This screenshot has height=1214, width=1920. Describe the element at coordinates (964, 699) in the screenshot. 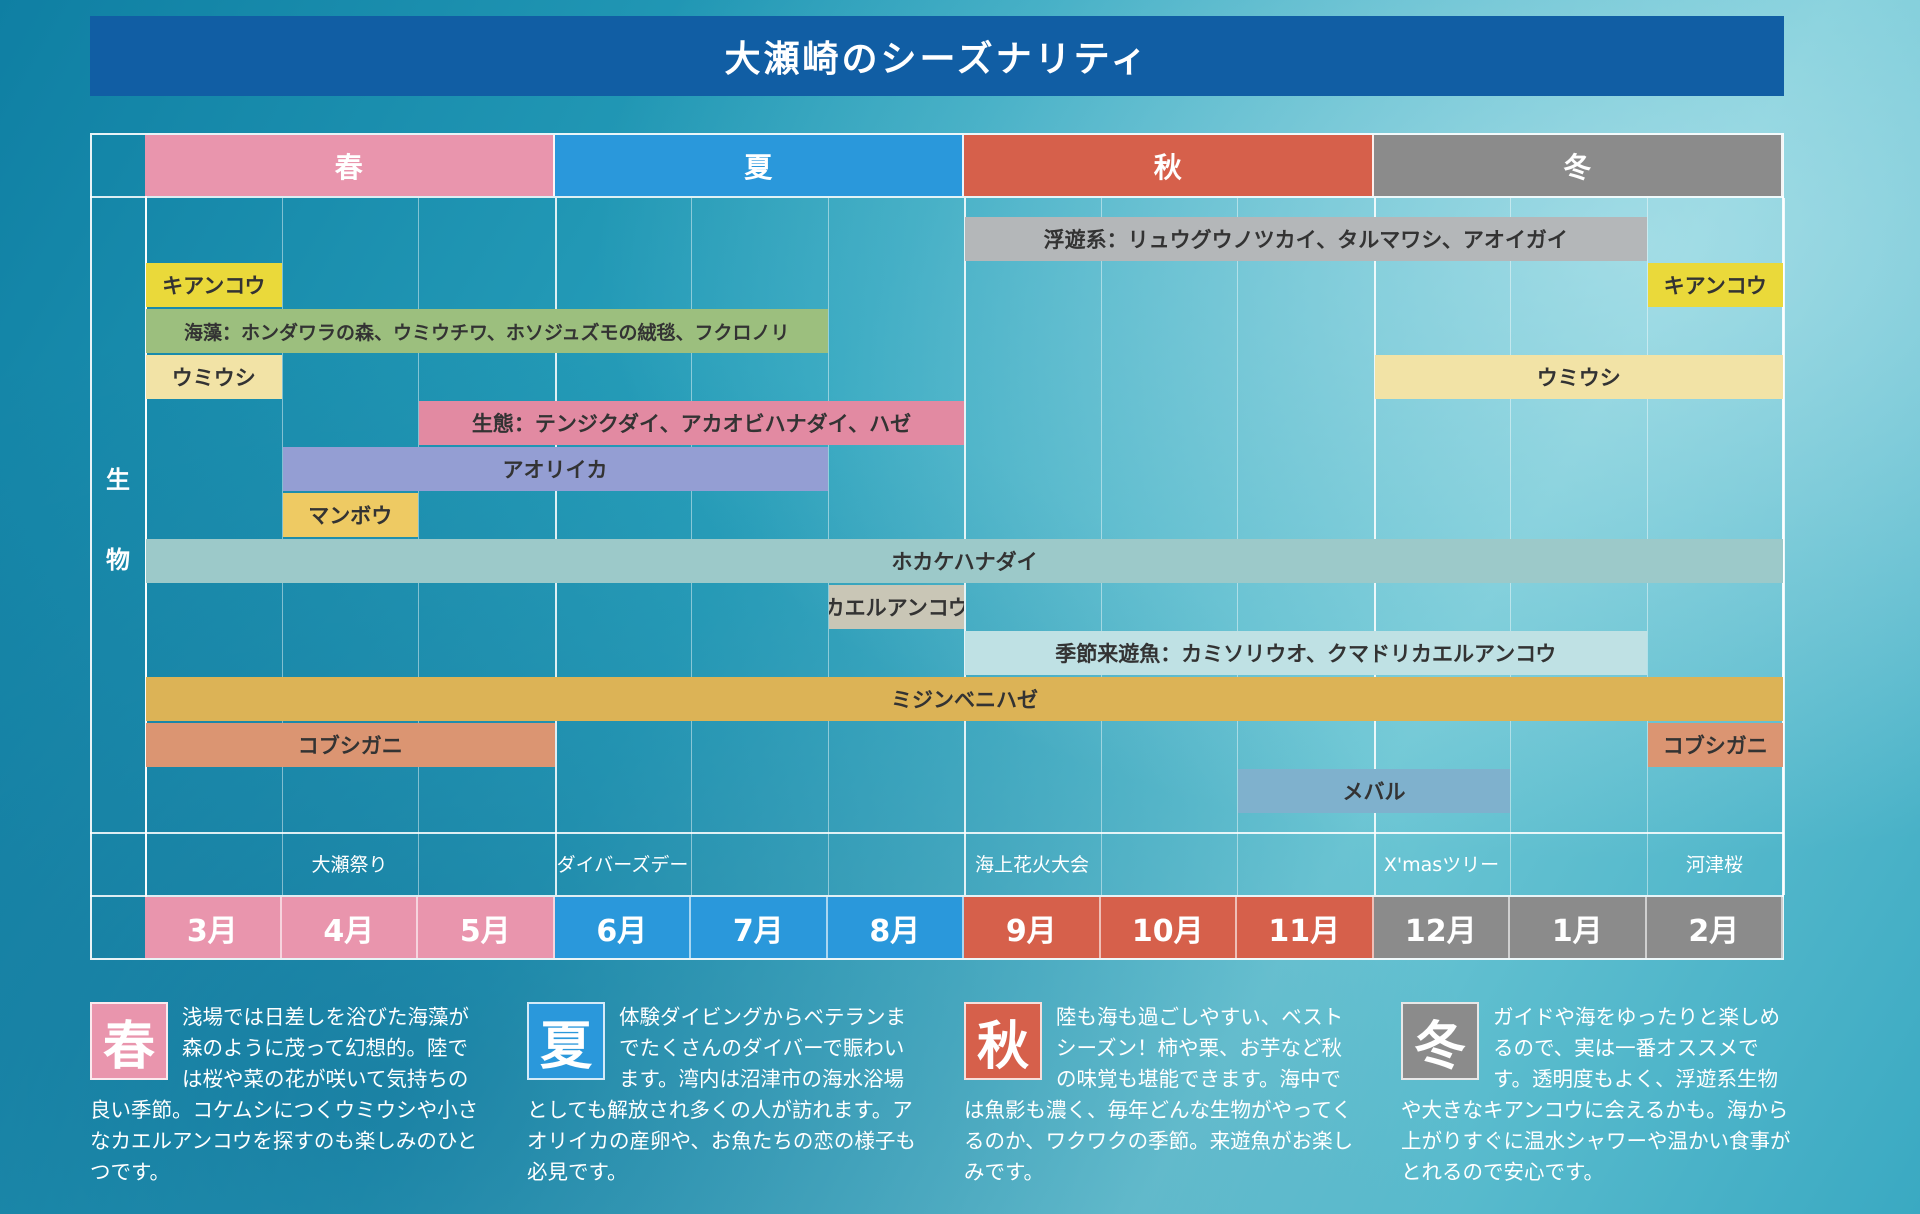

I see `creature-bar: ミジンベニハゼ` at that location.